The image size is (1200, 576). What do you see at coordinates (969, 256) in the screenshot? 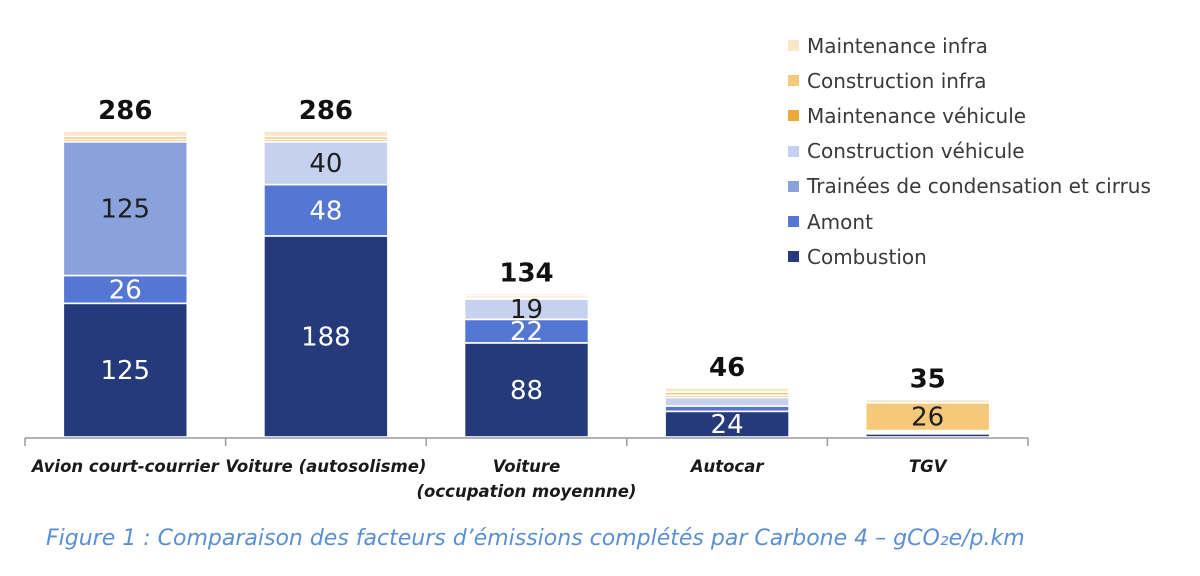
I see `legend-item-combustion: Combustion` at bounding box center [969, 256].